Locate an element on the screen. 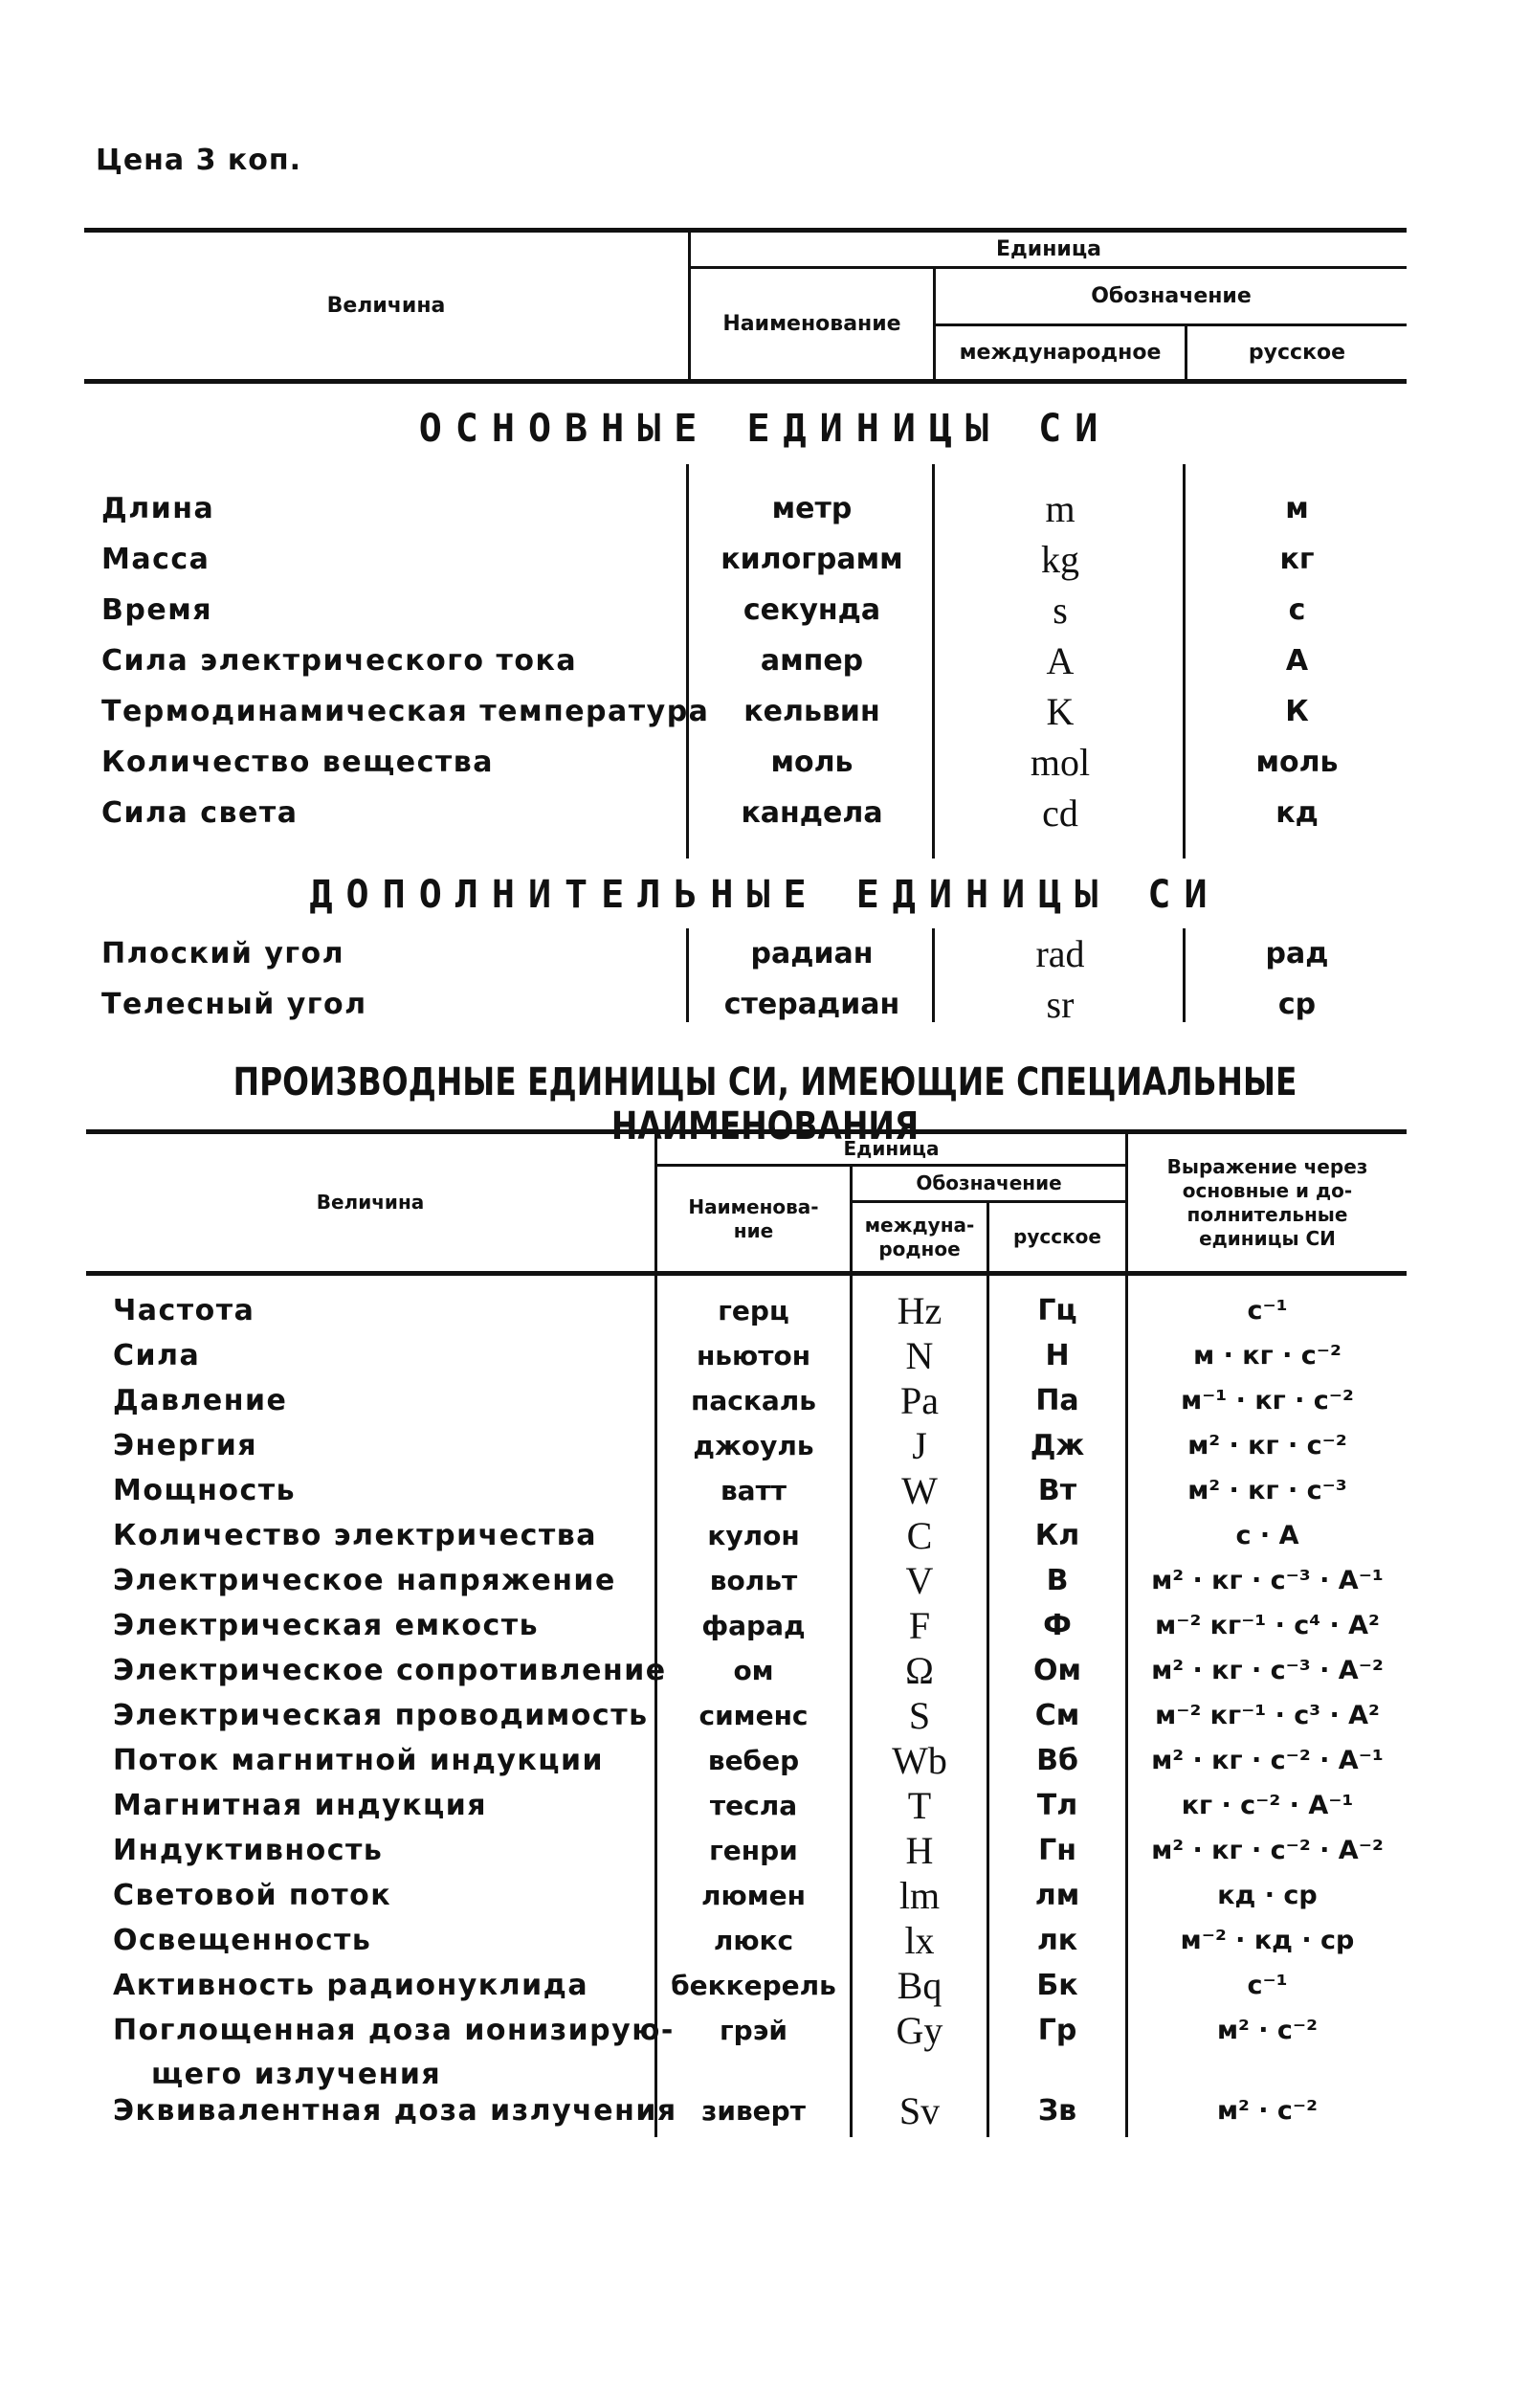  international-symbol-cell: J is located at coordinates (919, 1446).